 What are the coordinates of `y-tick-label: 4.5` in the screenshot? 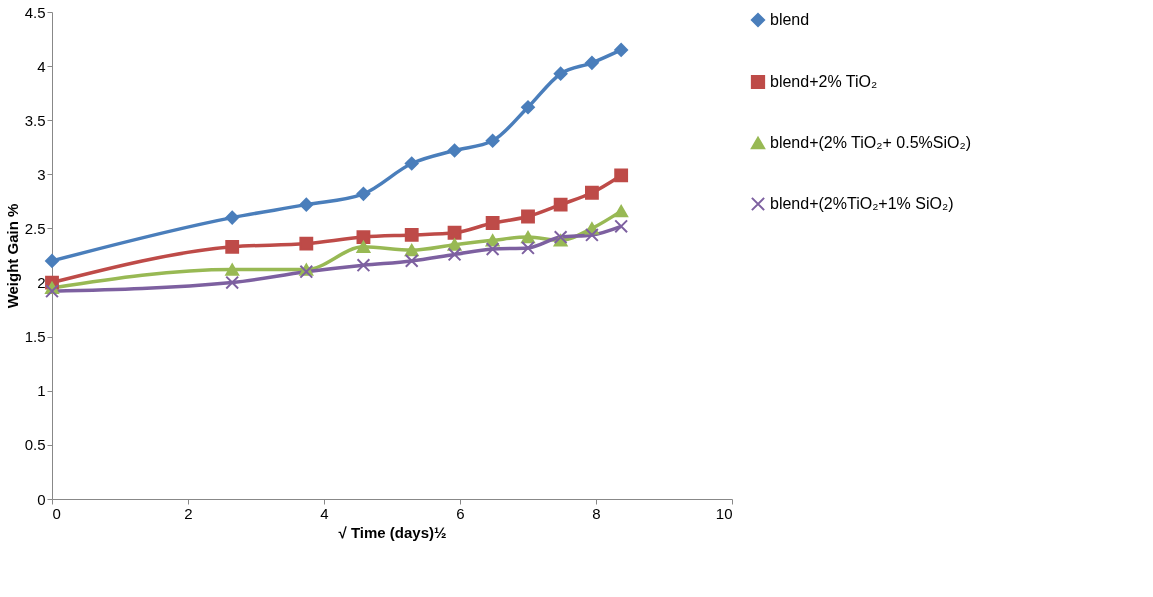 It's located at (35, 12).